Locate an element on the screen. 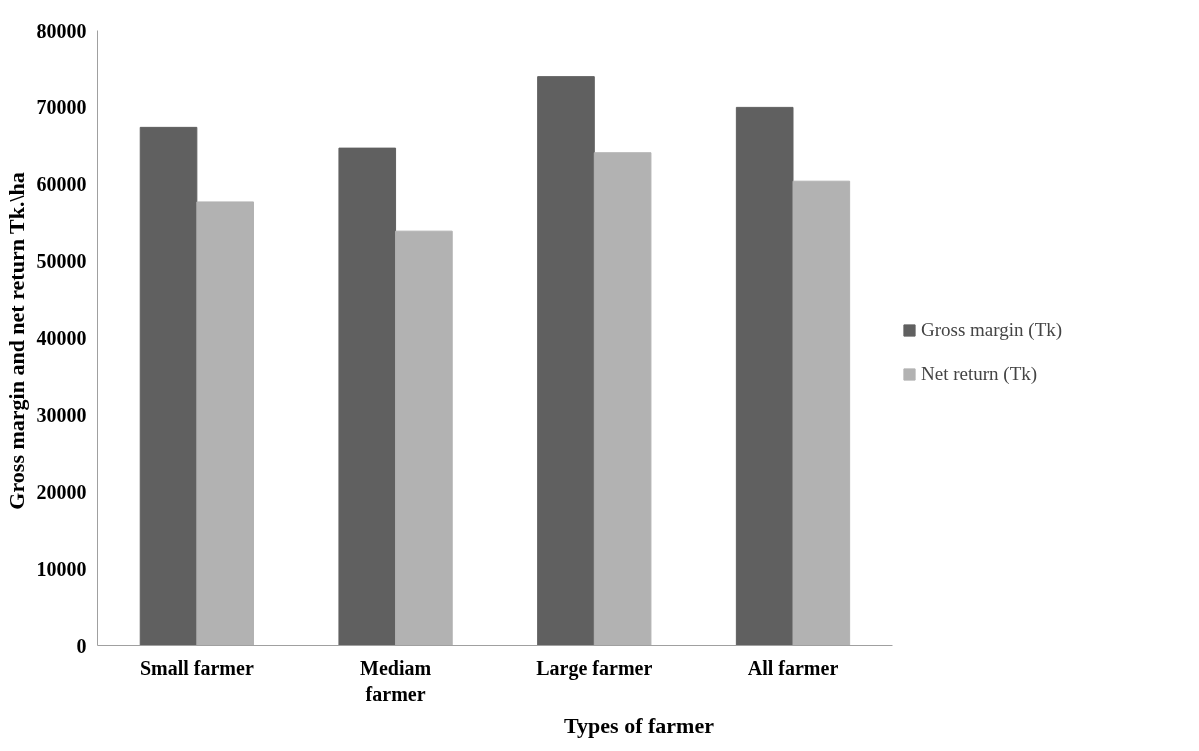 Image resolution: width=1199 pixels, height=751 pixels. y-tick-label: 30000 is located at coordinates (61, 414).